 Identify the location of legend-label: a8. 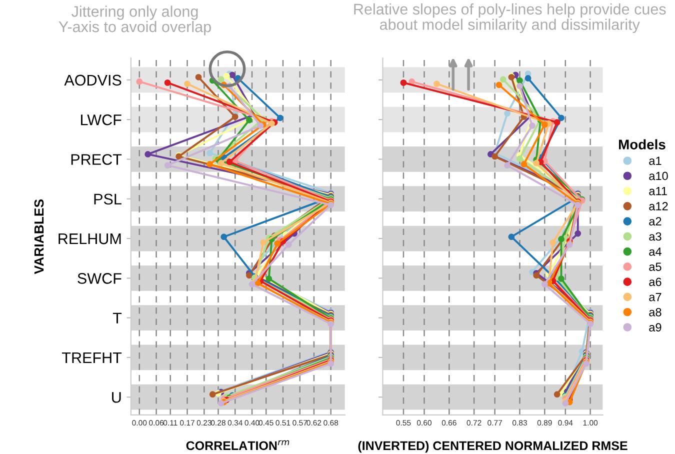
(655, 312).